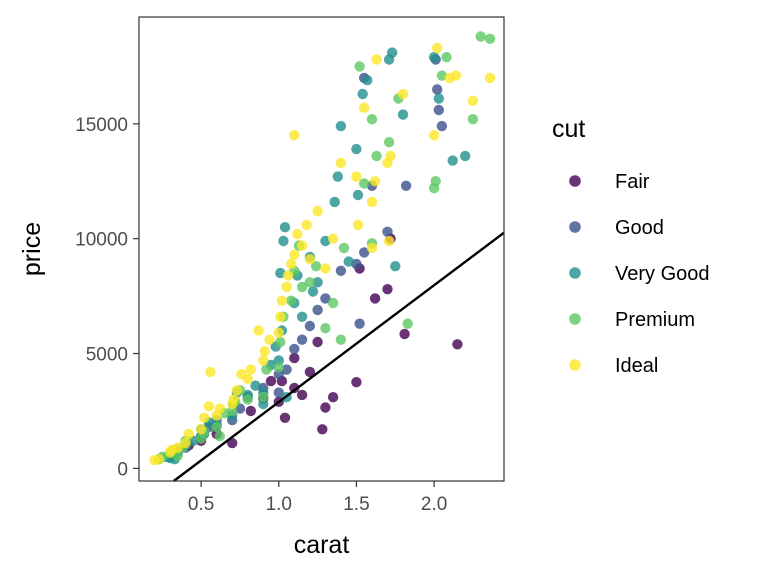 Image resolution: width=768 pixels, height=581 pixels. Describe the element at coordinates (356, 504) in the screenshot. I see `x-tick-label: 1.5` at that location.